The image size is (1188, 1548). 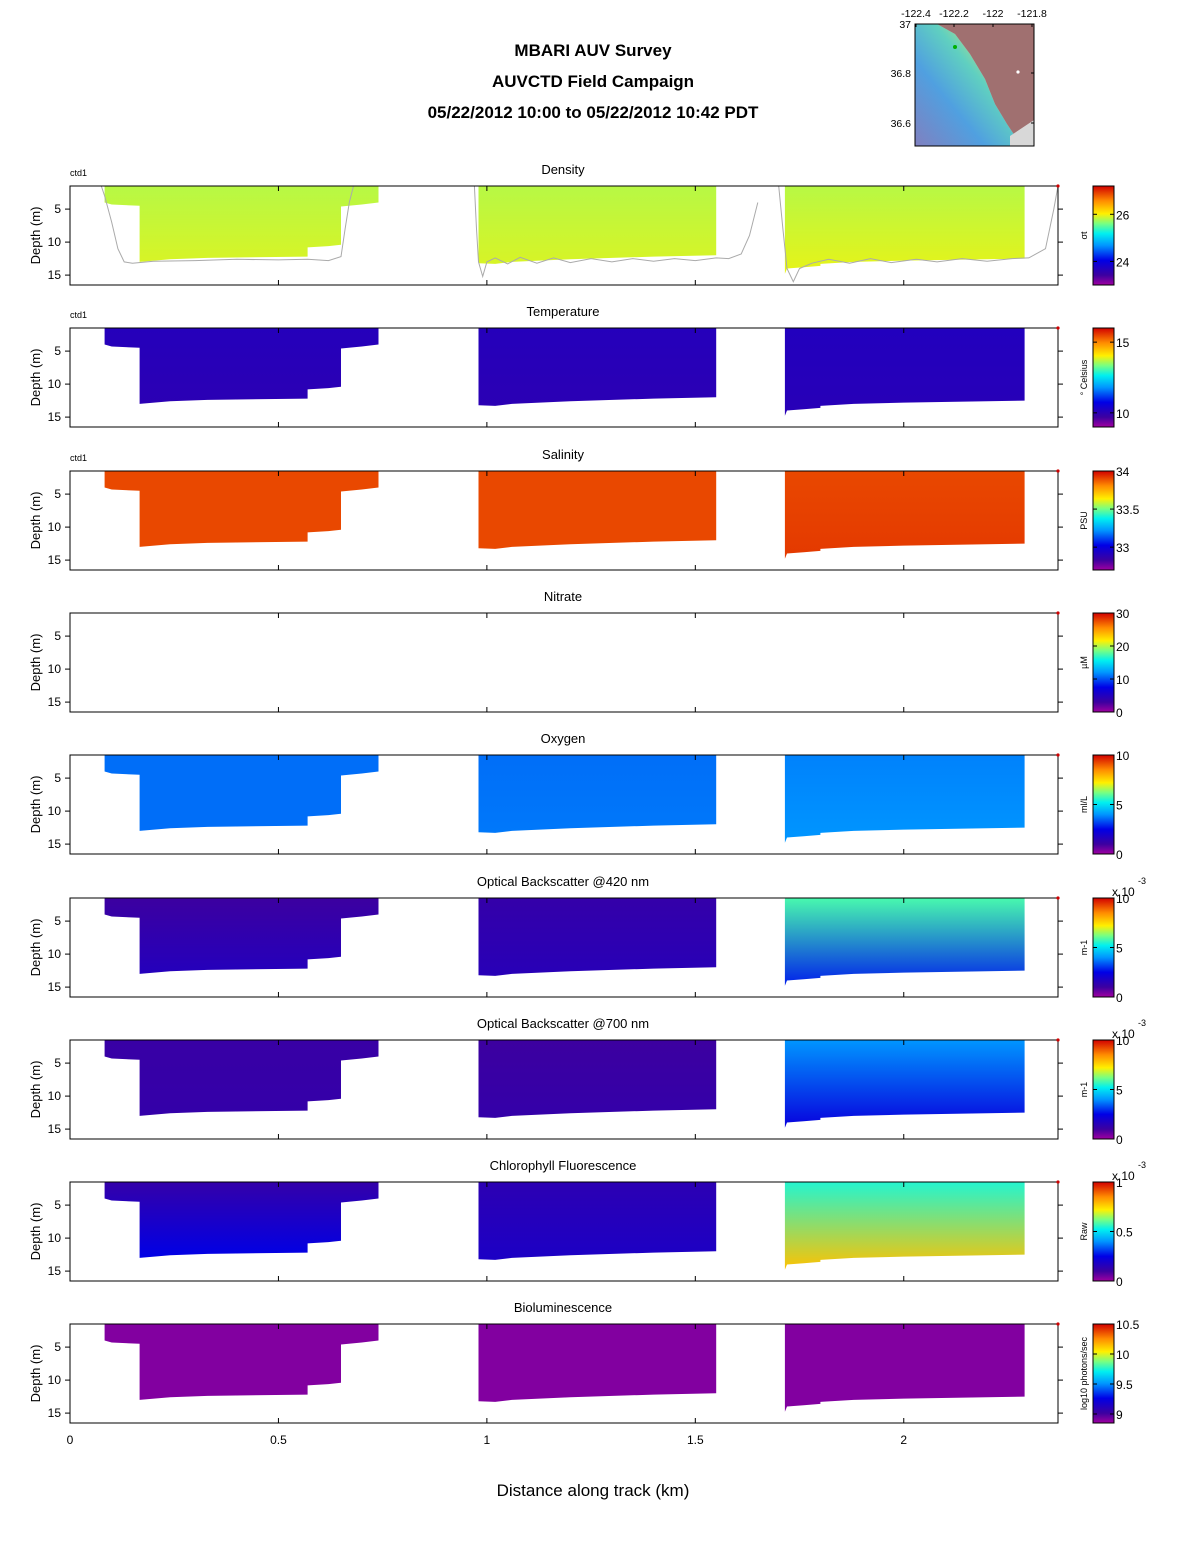 What do you see at coordinates (1022, 133) in the screenshot?
I see `map-gray-land` at bounding box center [1022, 133].